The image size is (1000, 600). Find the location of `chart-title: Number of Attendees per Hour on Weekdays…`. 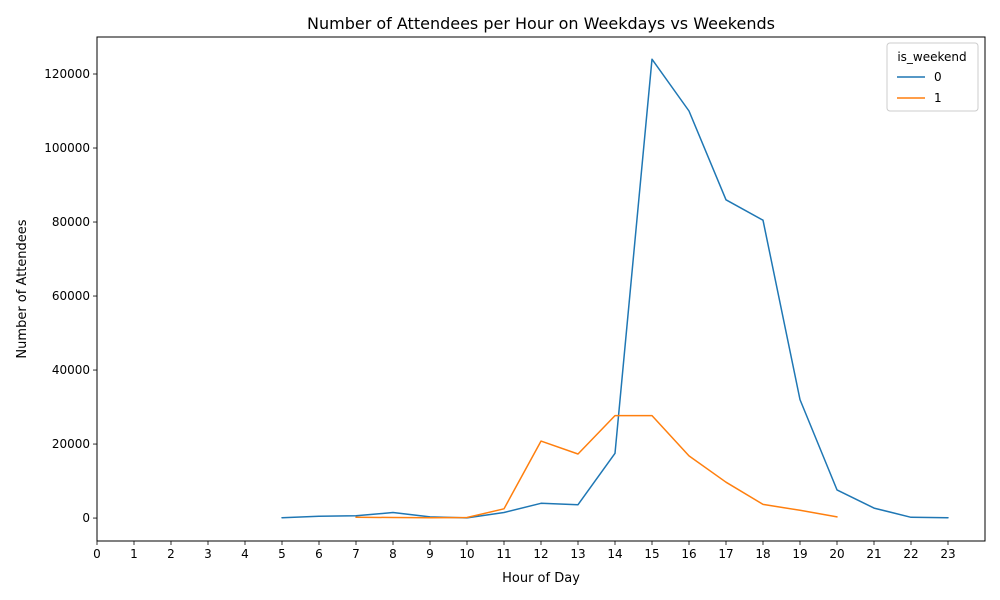

chart-title: Number of Attendees per Hour on Weekdays… is located at coordinates (541, 23).